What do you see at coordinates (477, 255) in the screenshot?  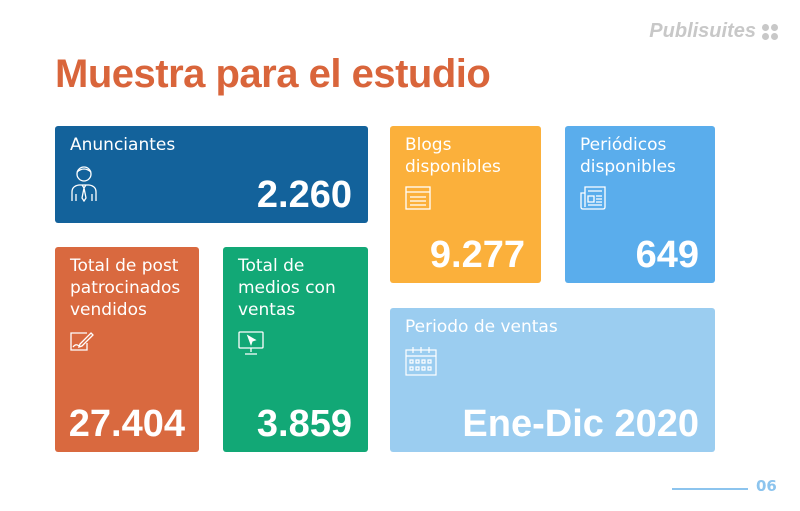 I see `card-value: 9.277` at bounding box center [477, 255].